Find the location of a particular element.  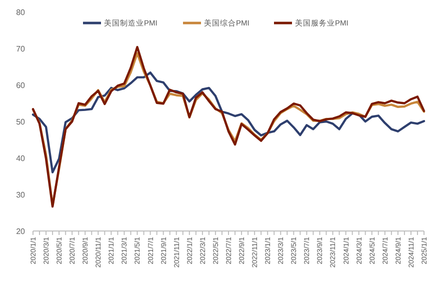

y-tick-label: 70 is located at coordinates (21, 49).